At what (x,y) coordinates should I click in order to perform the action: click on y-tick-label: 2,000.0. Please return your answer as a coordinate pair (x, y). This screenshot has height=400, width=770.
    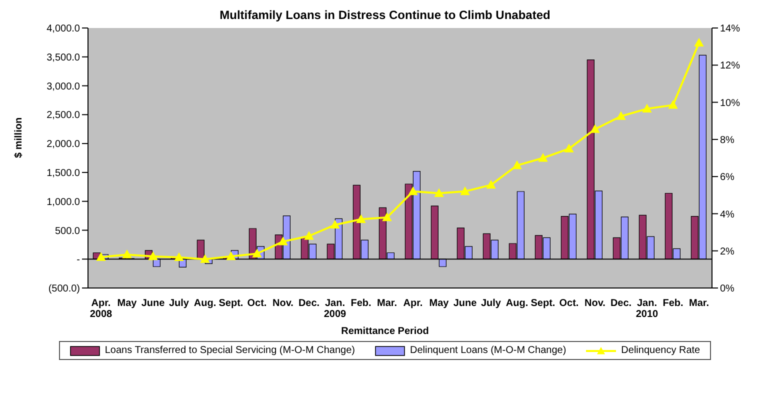
    Looking at the image, I should click on (63, 144).